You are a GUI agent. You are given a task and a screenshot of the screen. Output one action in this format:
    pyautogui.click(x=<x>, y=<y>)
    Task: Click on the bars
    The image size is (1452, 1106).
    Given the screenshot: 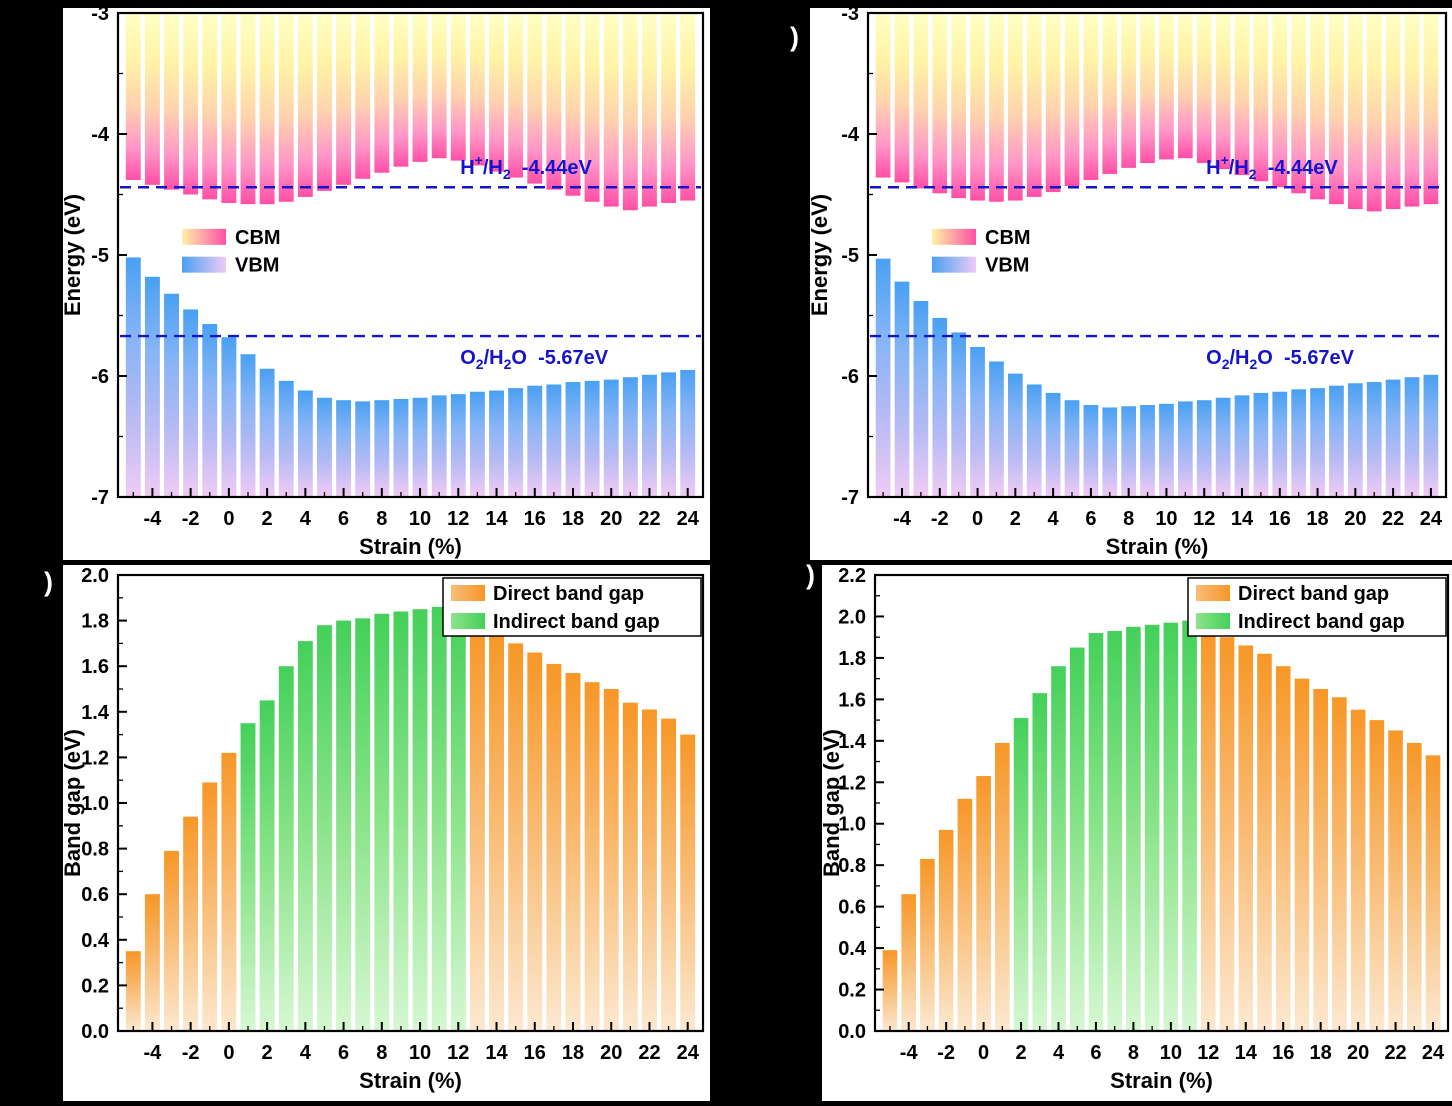 What is the action you would take?
    pyautogui.click(x=1161, y=825)
    